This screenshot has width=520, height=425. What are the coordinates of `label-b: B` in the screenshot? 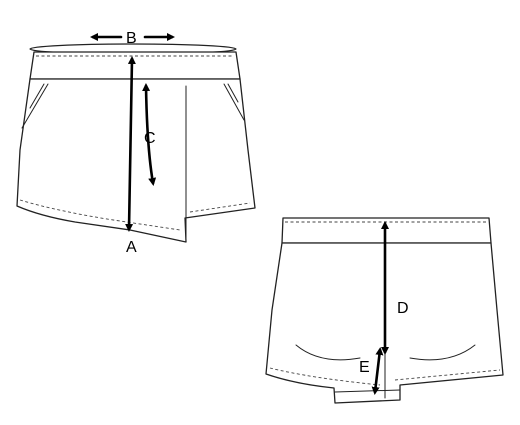 It's located at (131, 38).